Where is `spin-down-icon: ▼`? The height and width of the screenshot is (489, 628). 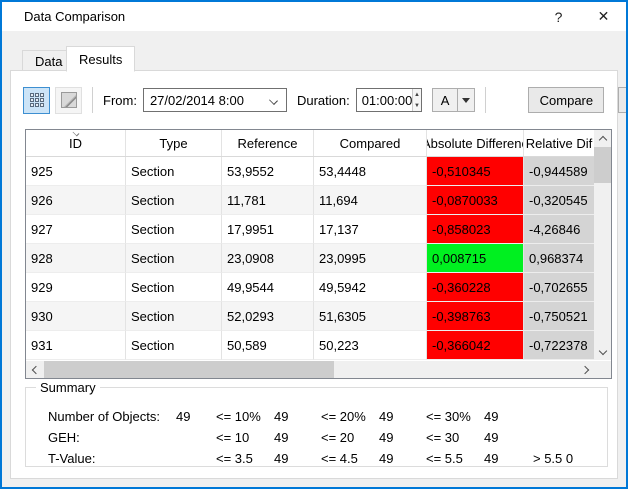 spin-down-icon: ▼ is located at coordinates (417, 105).